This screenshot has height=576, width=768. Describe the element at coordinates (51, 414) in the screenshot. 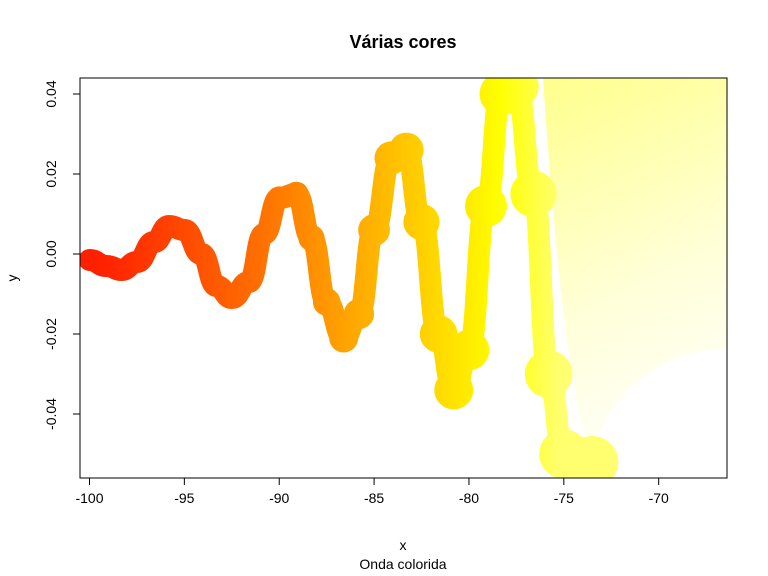

I see `y-tick-label: -0.04` at that location.